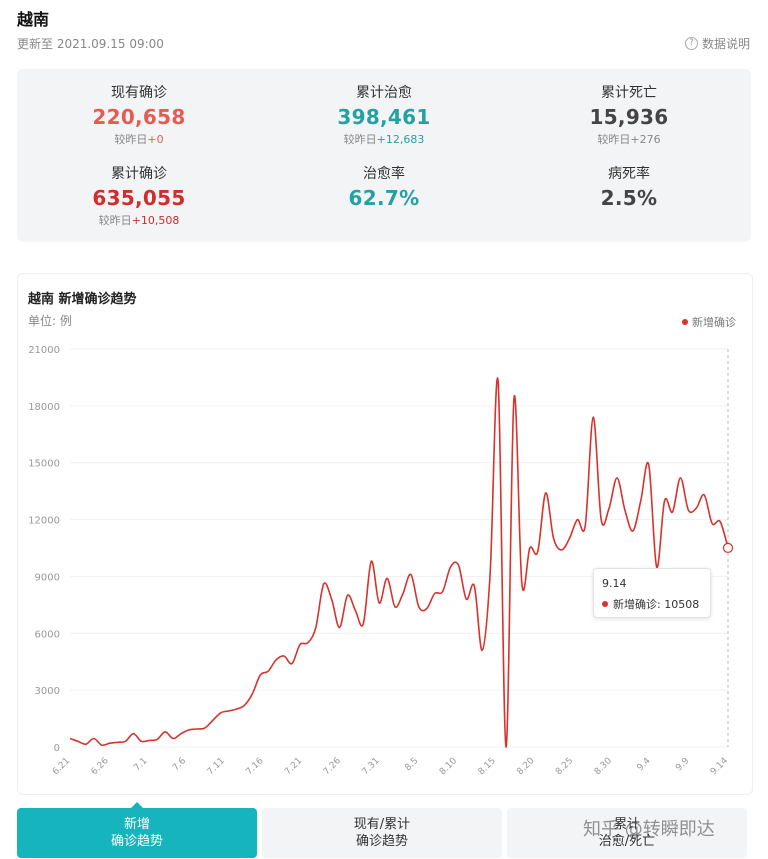 The height and width of the screenshot is (859, 768). I want to click on stat-fatality-rate: 病死率 2.5%, so click(629, 186).